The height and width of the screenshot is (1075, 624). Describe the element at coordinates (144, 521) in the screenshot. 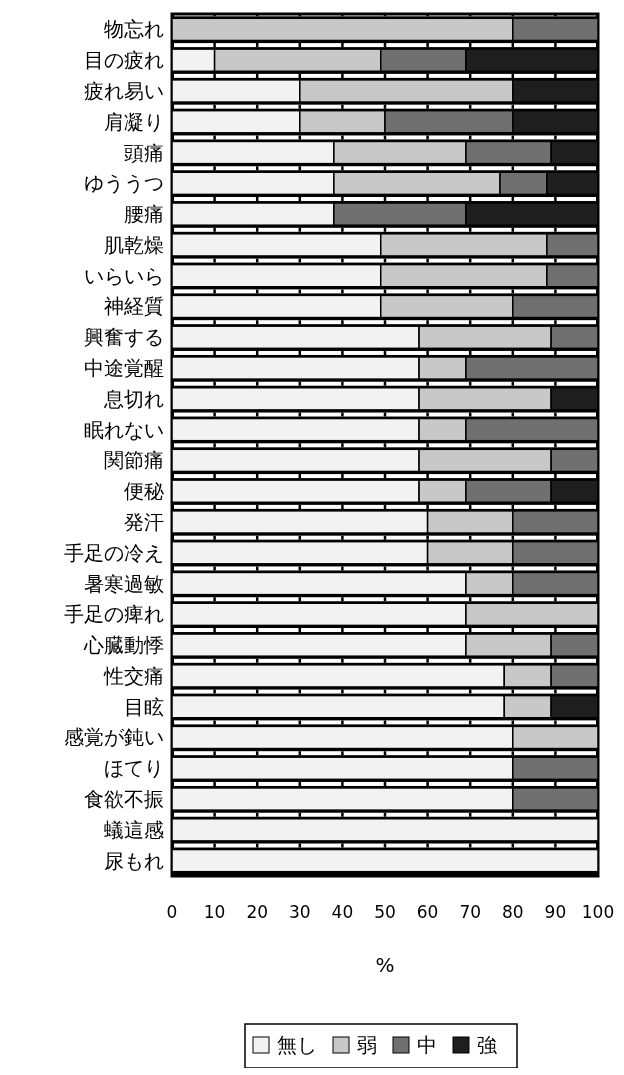

I see `y-tick-label: 発汗` at that location.